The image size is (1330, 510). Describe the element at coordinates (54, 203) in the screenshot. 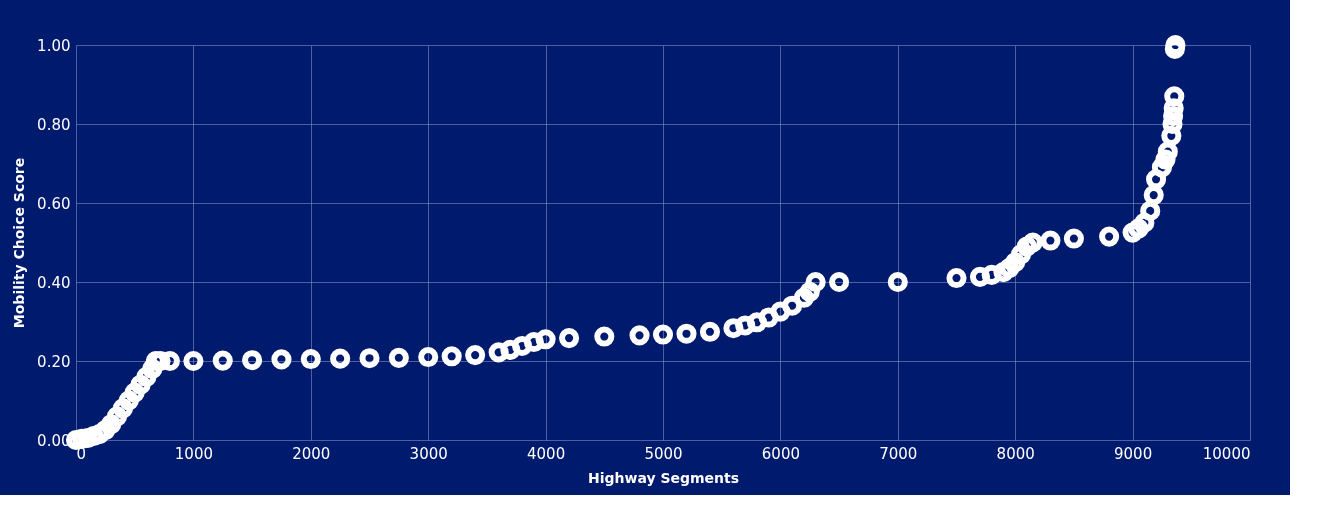

I see `y-tick-label: 0.60` at that location.